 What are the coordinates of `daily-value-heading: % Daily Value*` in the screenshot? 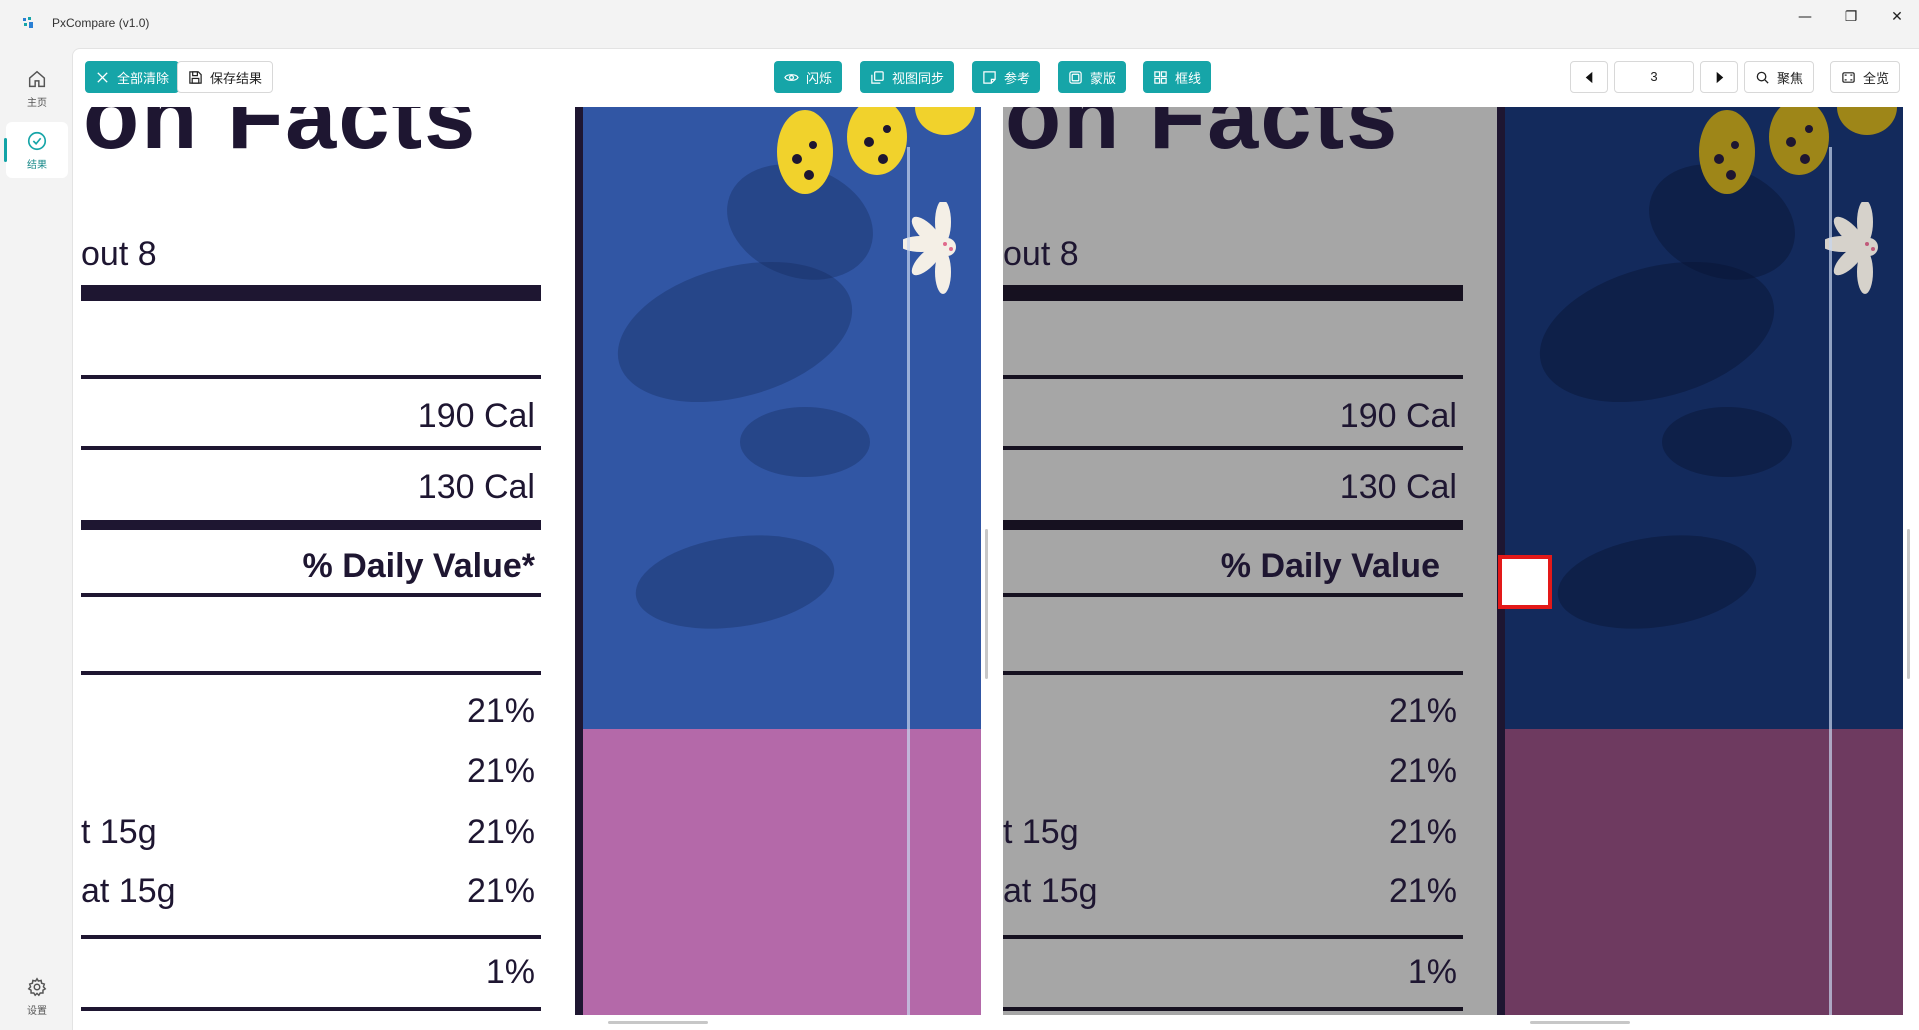 It's located at (418, 566).